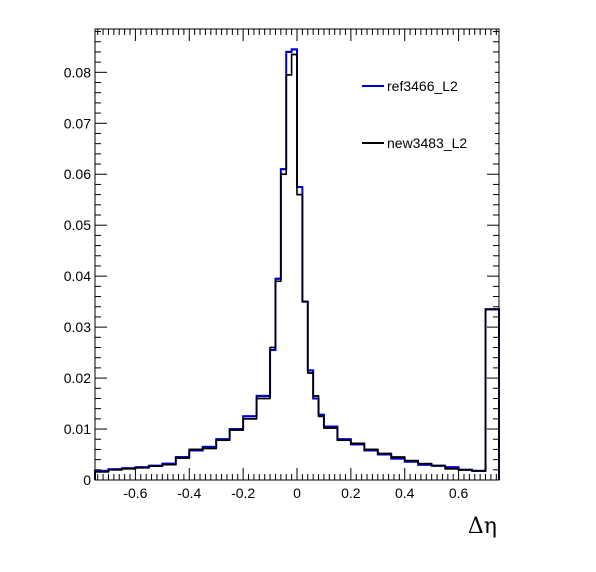  What do you see at coordinates (87, 480) in the screenshot?
I see `y-tick-label: 0` at bounding box center [87, 480].